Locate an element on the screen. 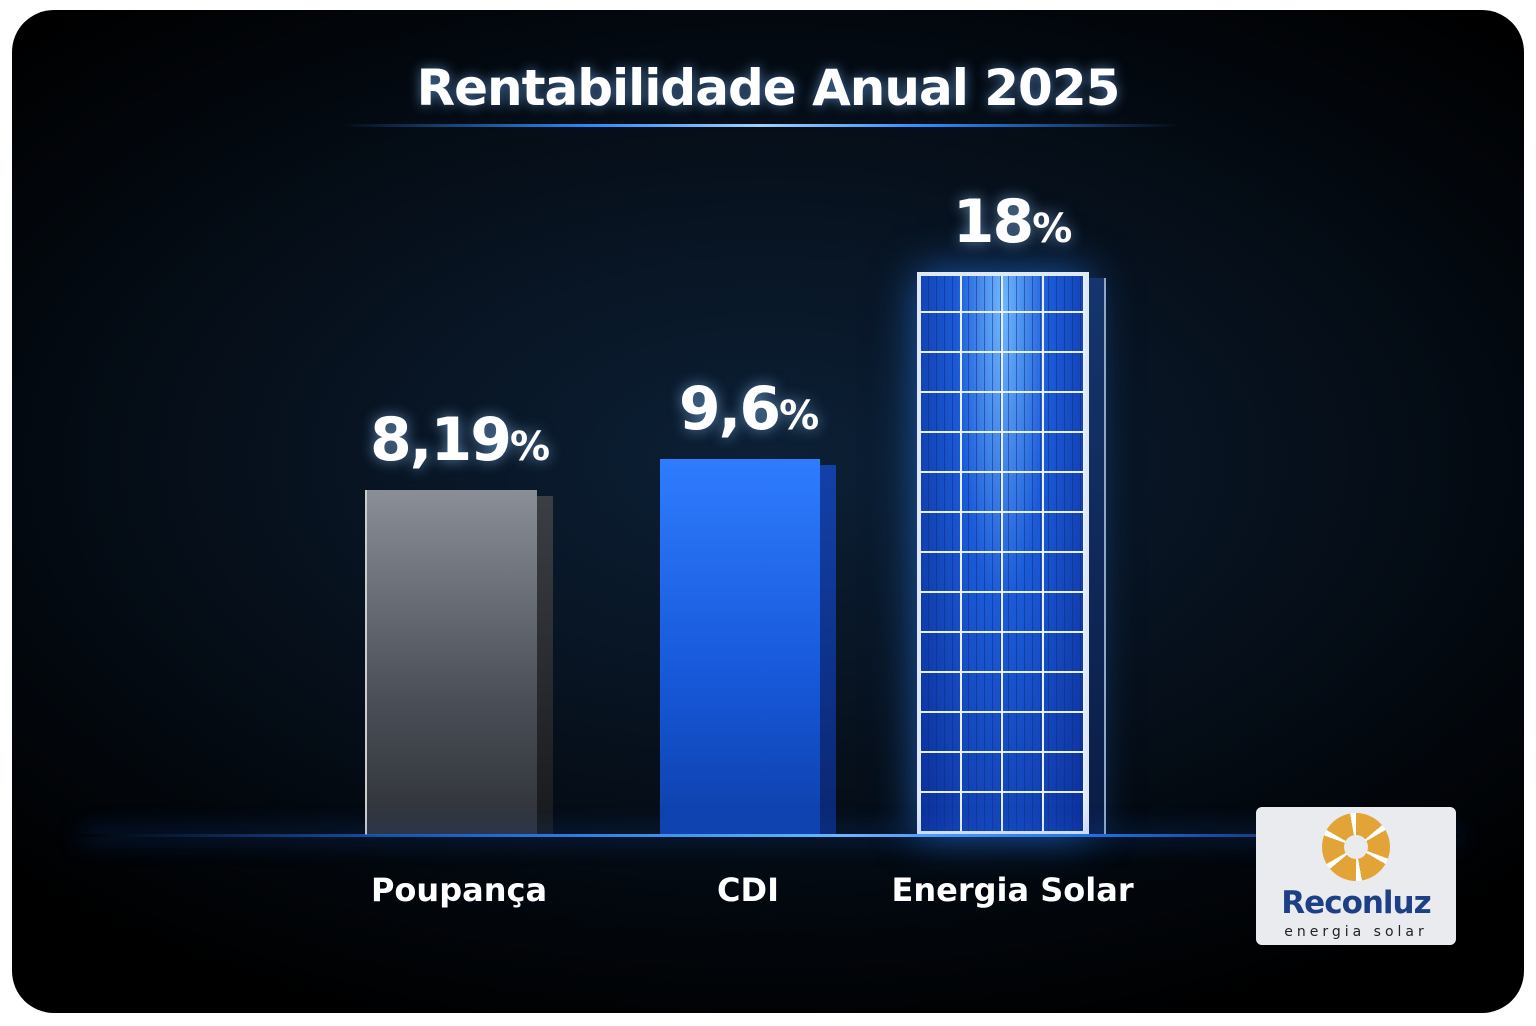 The width and height of the screenshot is (1536, 1026). floor-glow is located at coordinates (770, 835).